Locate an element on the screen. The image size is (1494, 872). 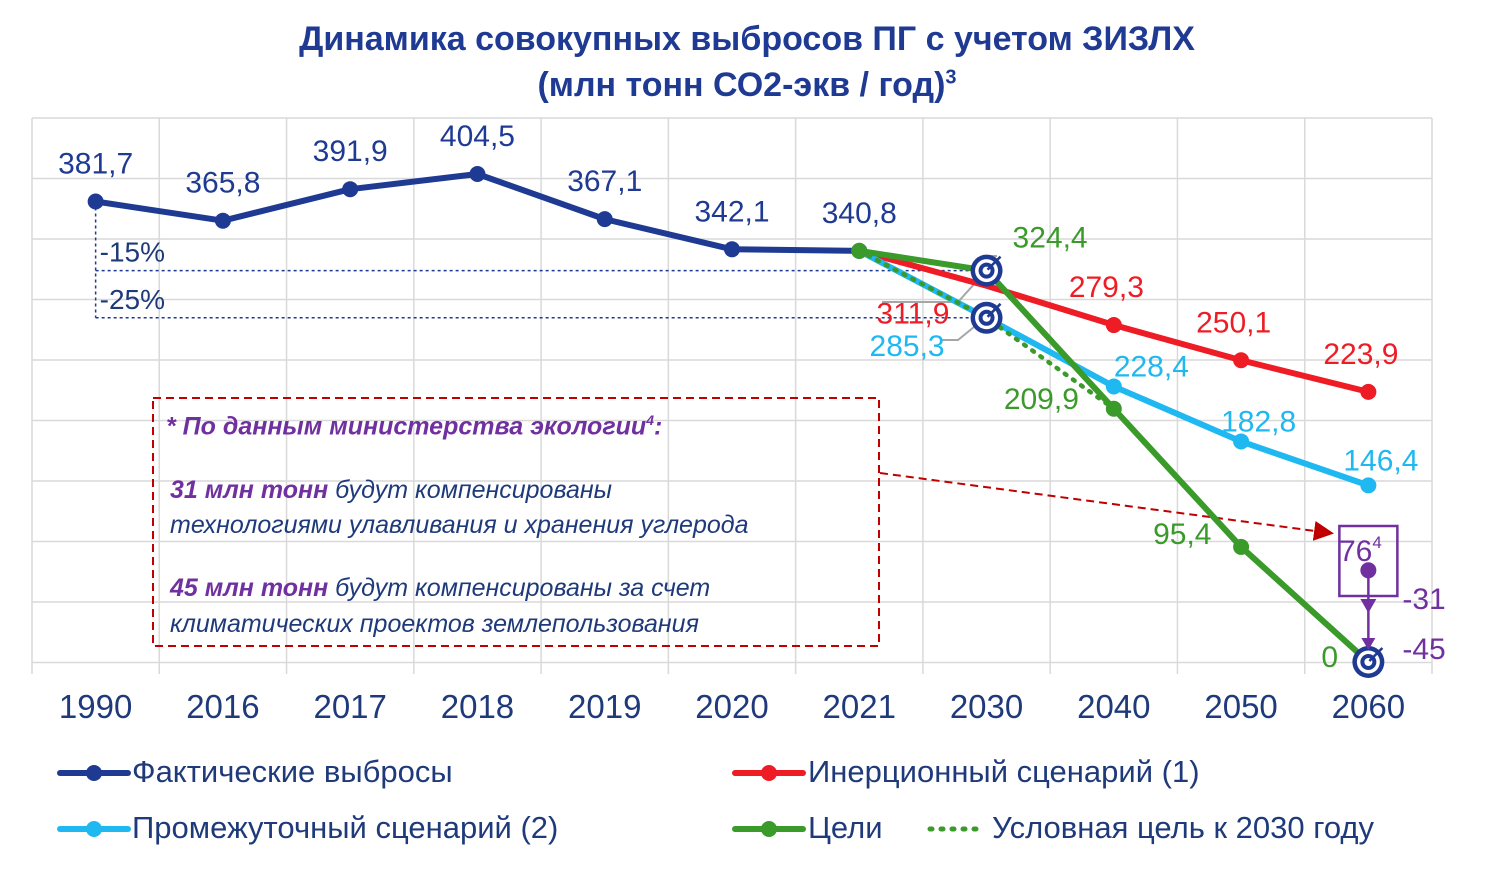
ministry-footnote: 4 is located at coordinates (1376, 542).